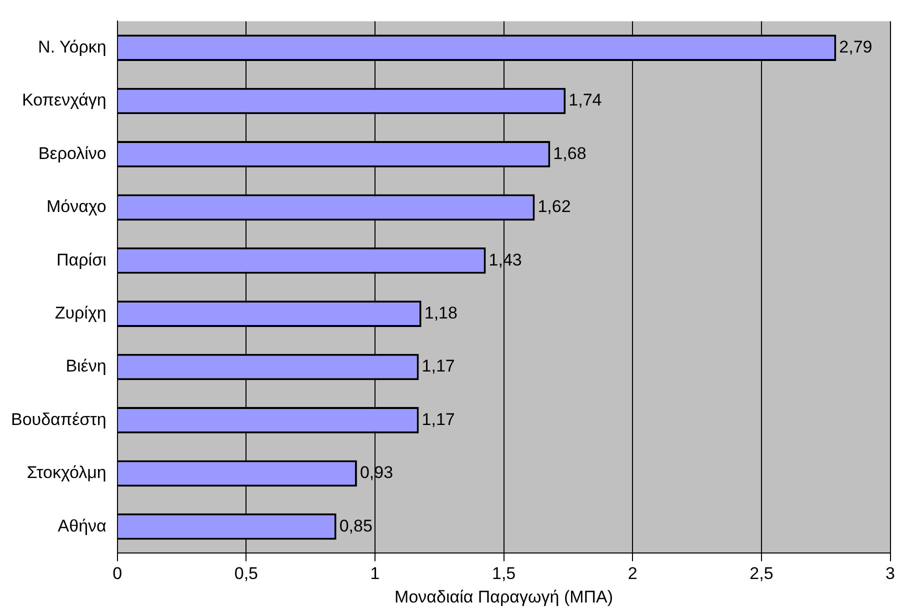 The width and height of the screenshot is (906, 616). I want to click on x-tick-label: 3, so click(891, 574).